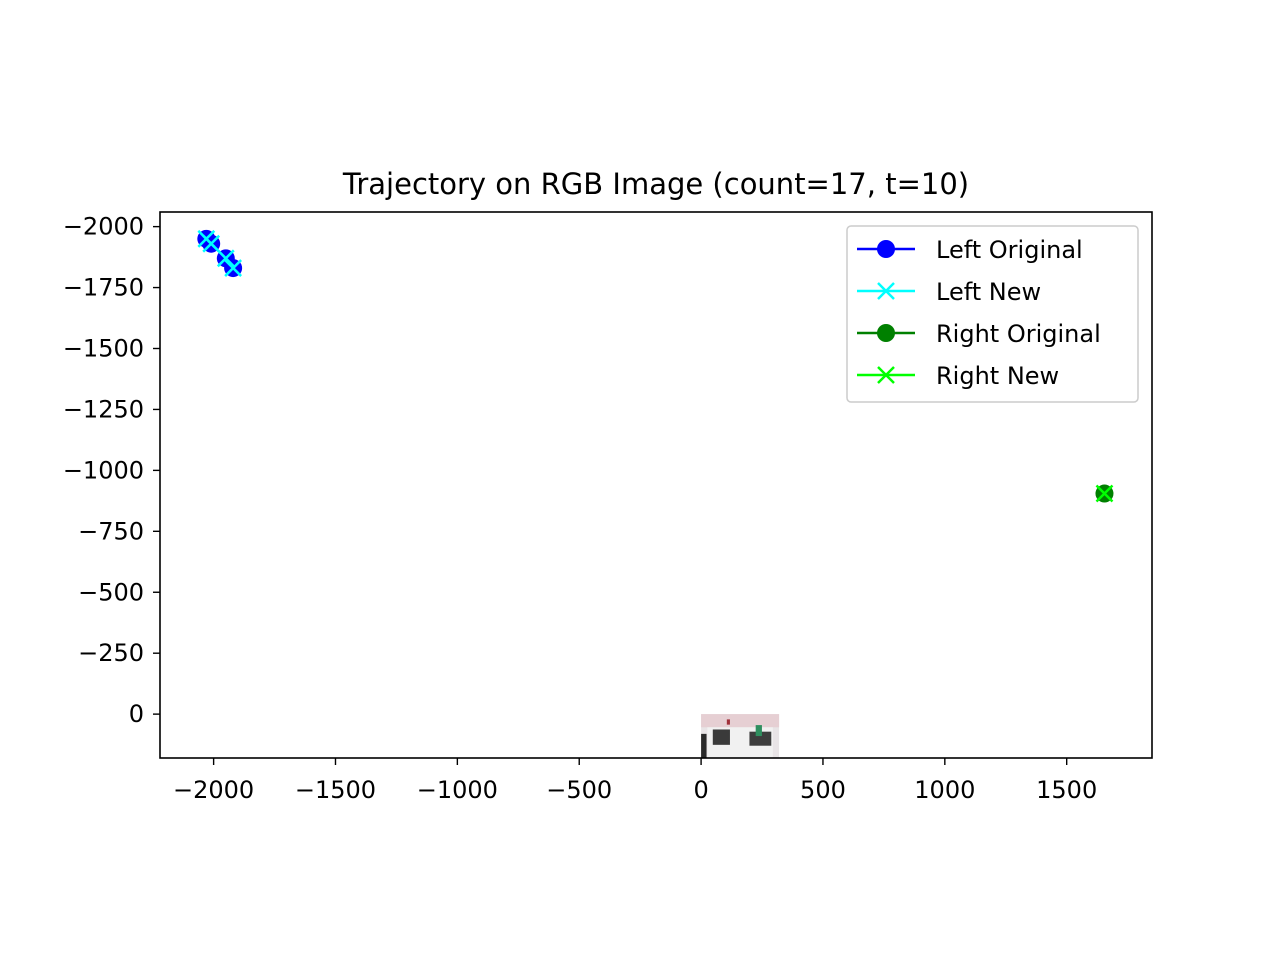 The image size is (1280, 960). I want to click on image-left-gripper, so click(721, 737).